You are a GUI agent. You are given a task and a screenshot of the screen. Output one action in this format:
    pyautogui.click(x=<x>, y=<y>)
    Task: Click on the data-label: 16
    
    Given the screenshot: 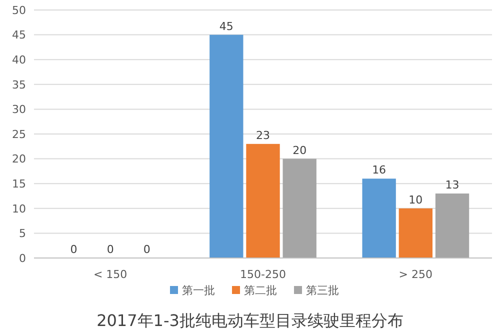 What is the action you would take?
    pyautogui.click(x=379, y=170)
    